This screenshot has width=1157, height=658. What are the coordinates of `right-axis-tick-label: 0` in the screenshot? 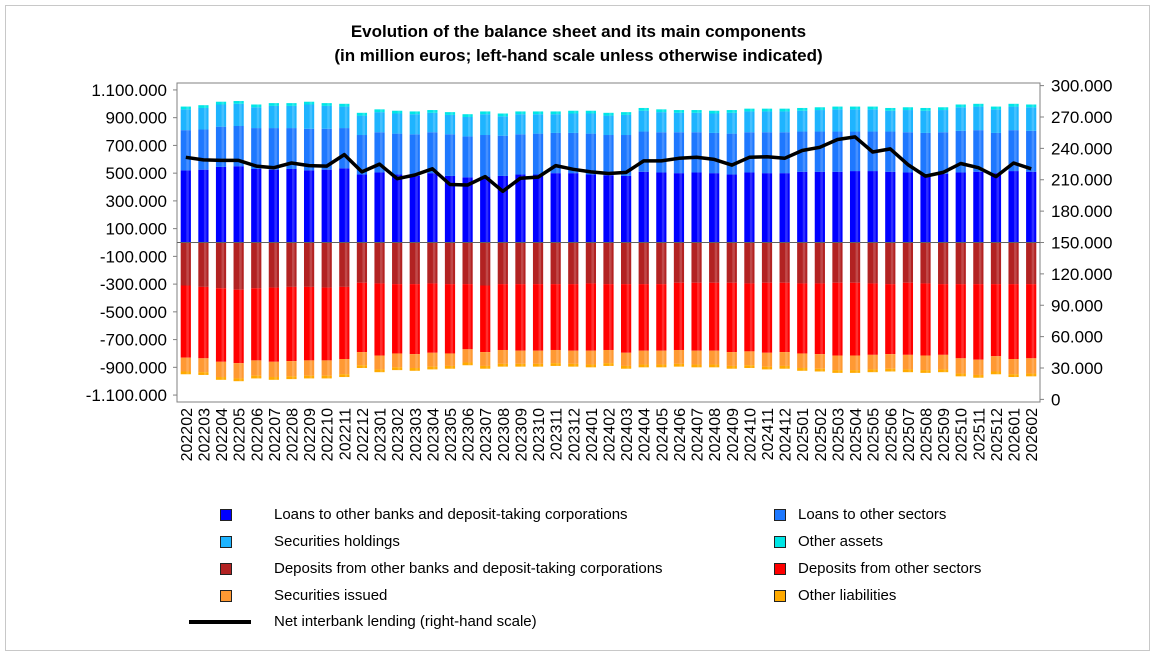 It's located at (1055, 399).